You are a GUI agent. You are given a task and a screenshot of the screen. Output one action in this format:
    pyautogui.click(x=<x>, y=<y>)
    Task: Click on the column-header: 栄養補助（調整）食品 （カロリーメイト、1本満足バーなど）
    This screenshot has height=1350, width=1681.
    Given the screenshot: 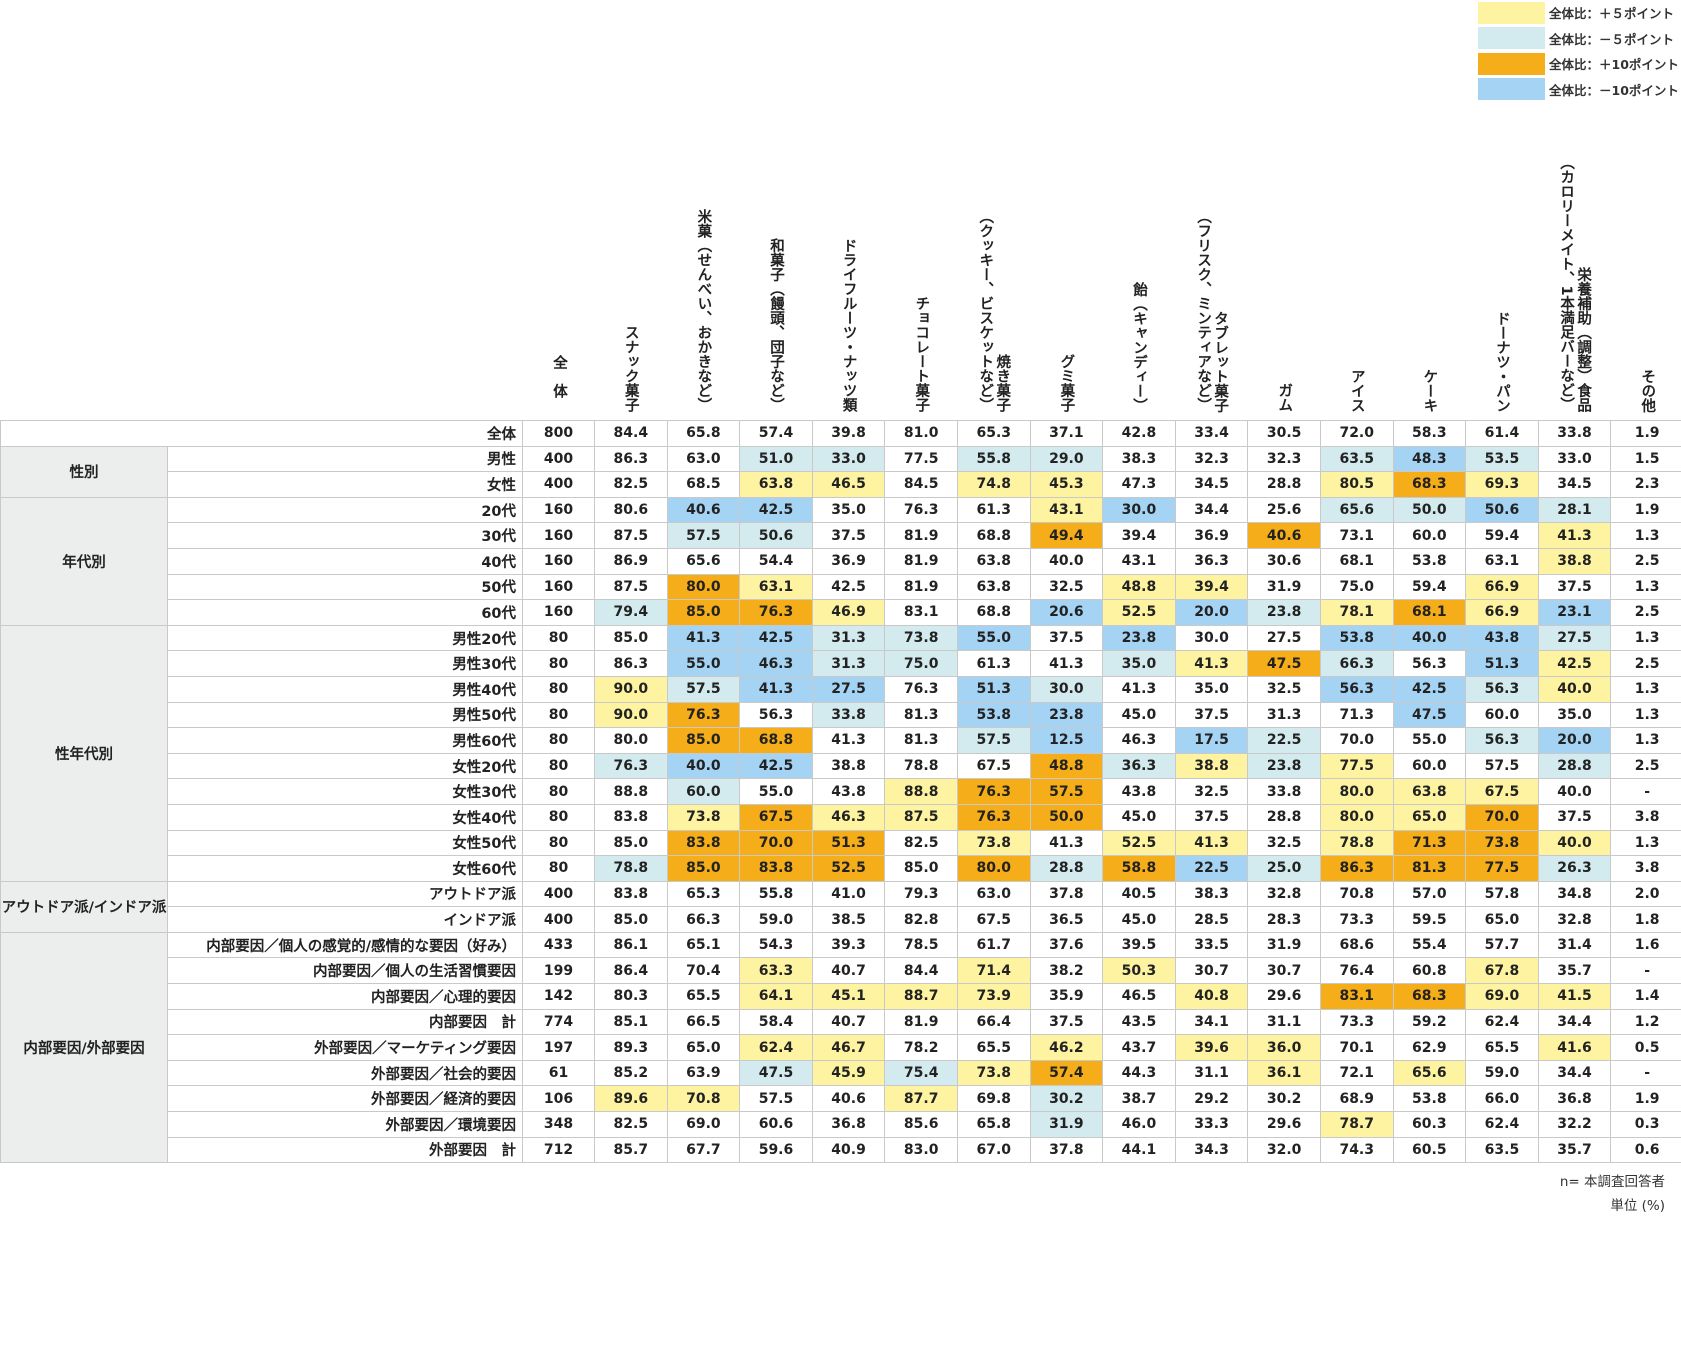 What is the action you would take?
    pyautogui.click(x=1574, y=283)
    